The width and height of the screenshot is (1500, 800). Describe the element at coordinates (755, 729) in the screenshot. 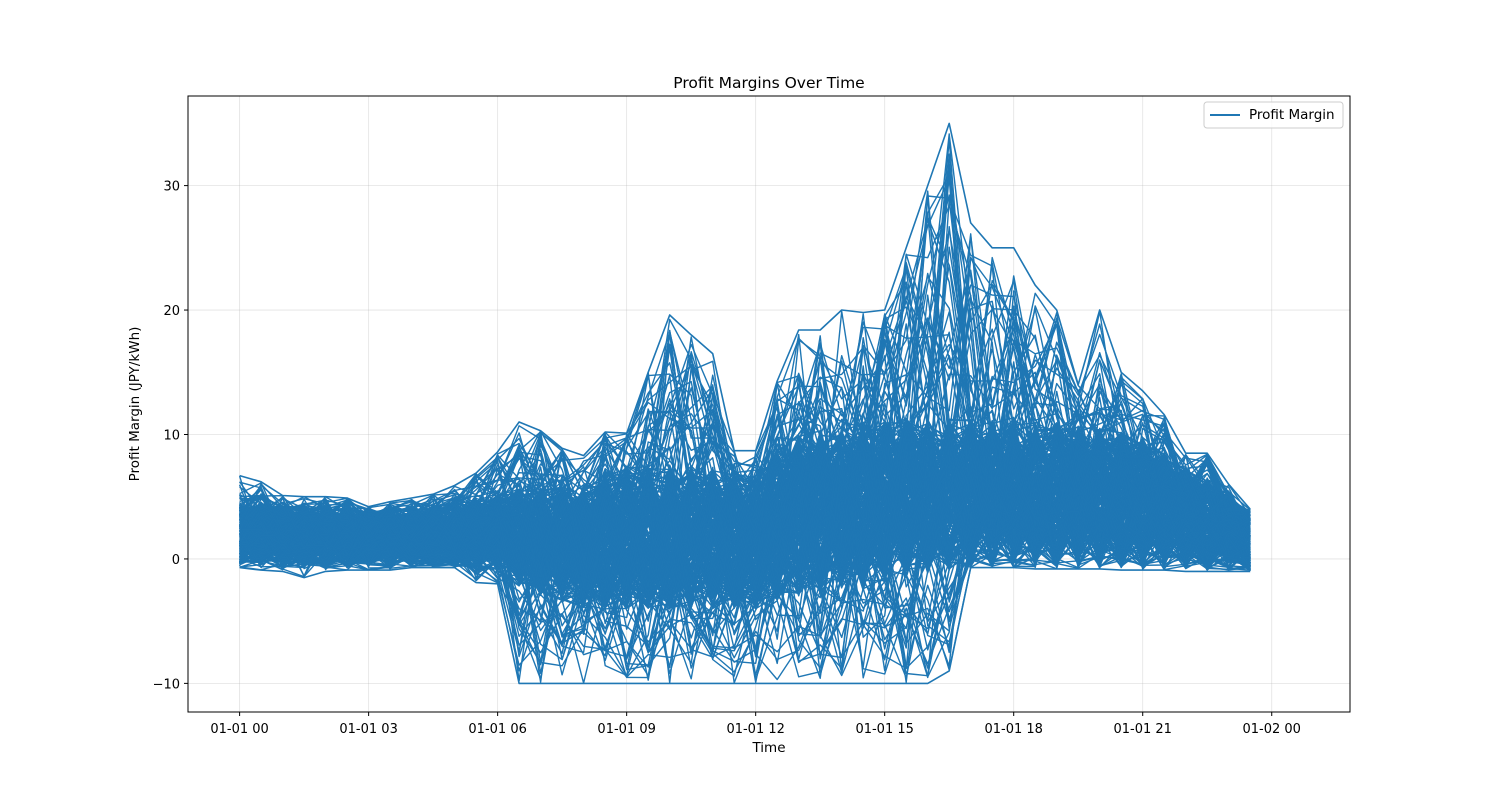

I see `x-tick-label: 01-01 12` at that location.